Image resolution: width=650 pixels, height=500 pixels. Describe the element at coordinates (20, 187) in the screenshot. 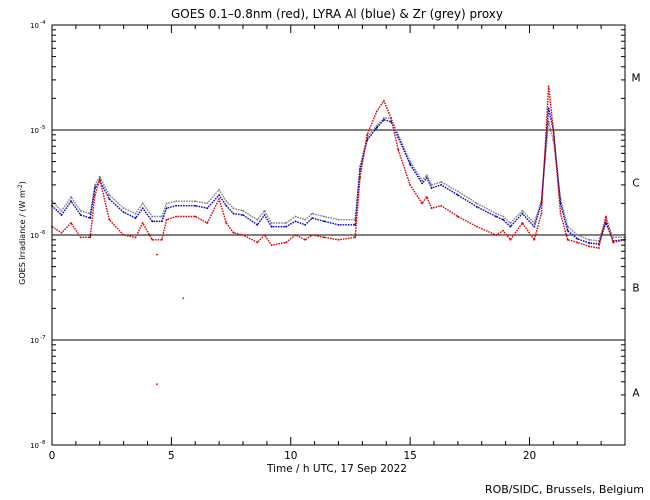

I see `y-axis-label-sup: -2` at that location.